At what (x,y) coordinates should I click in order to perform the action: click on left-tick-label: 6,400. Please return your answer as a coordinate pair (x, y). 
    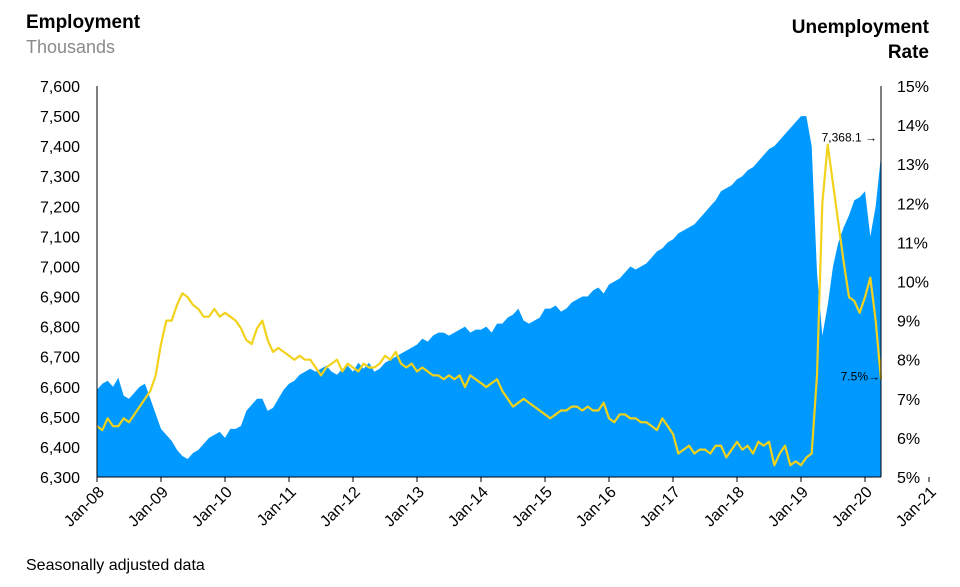
    Looking at the image, I should click on (60, 448).